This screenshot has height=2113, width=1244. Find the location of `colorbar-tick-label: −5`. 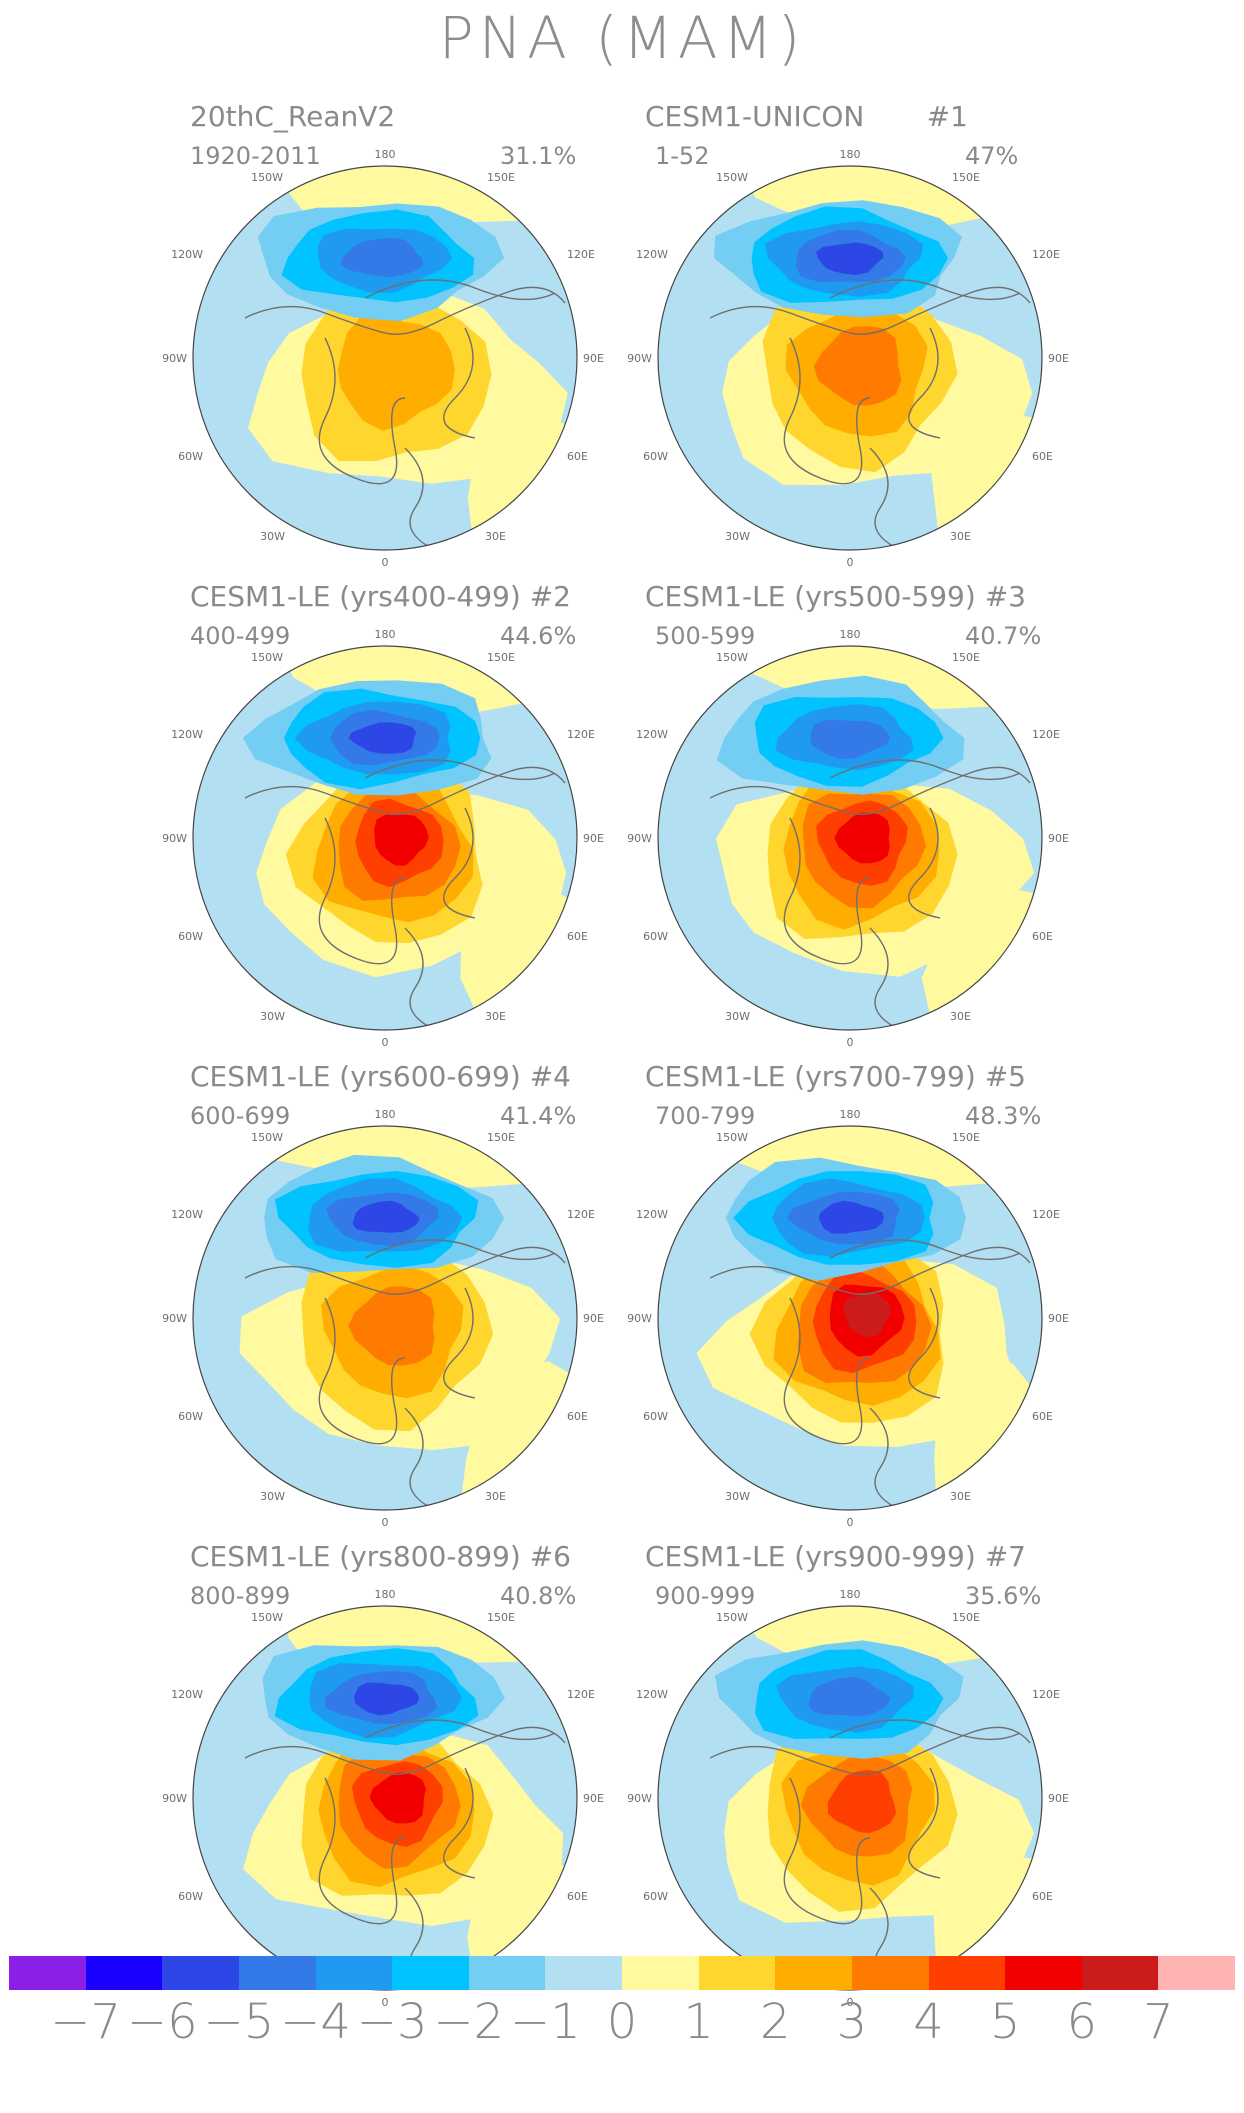

colorbar-tick-label: −5 is located at coordinates (239, 2022).